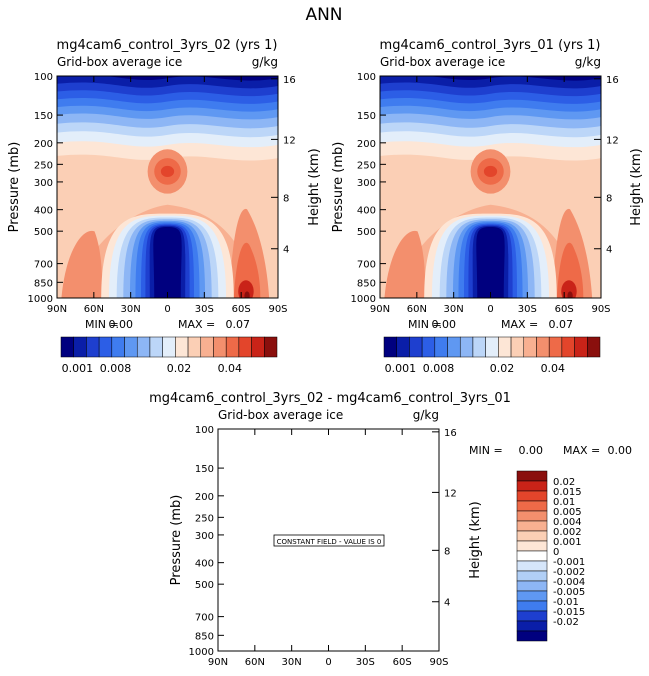 The height and width of the screenshot is (676, 649). What do you see at coordinates (196, 324) in the screenshot?
I see `panel-left-max-label: MAX =` at bounding box center [196, 324].